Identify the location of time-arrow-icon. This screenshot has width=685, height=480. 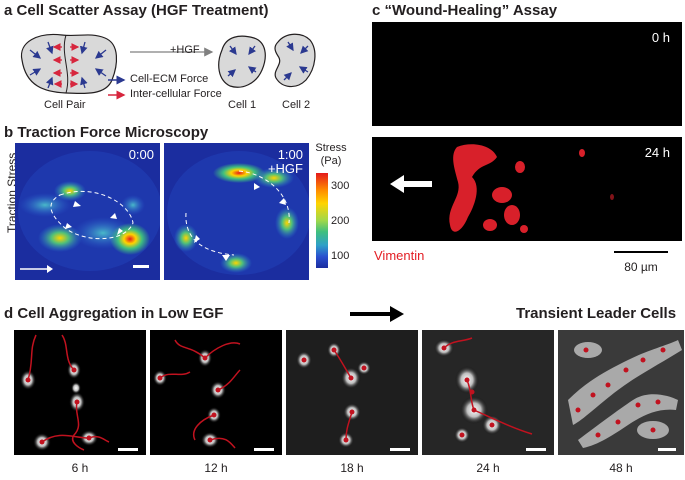
(397, 314).